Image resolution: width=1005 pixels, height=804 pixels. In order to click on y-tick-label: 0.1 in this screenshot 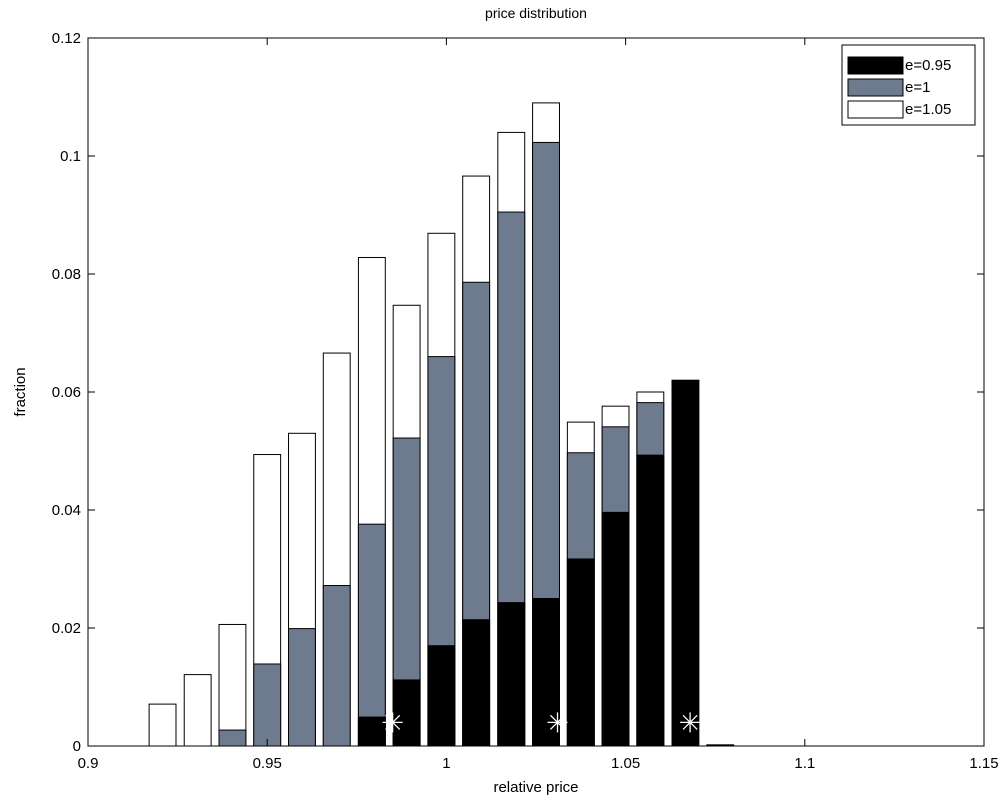, I will do `click(70, 156)`.